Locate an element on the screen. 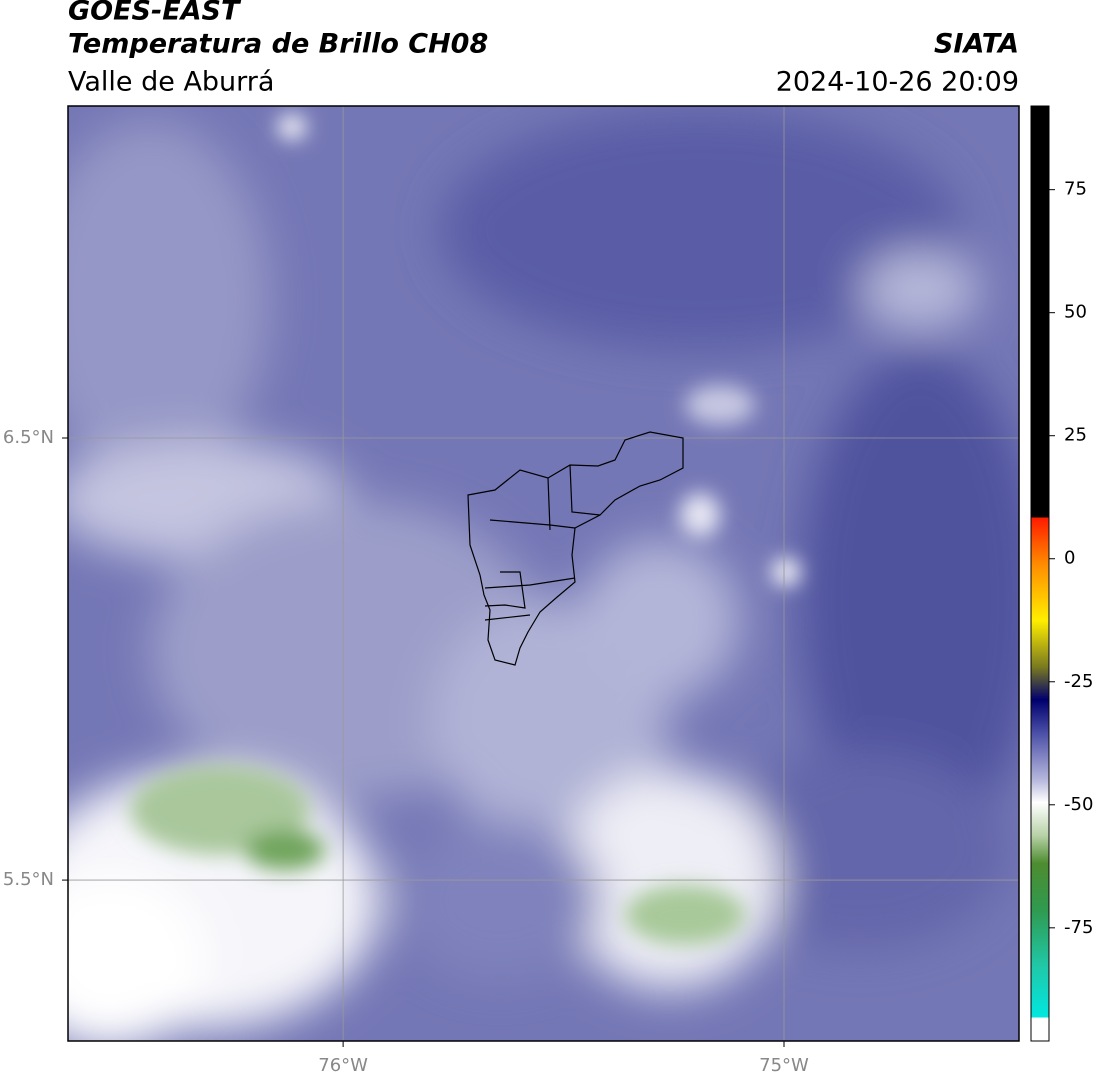 The height and width of the screenshot is (1078, 1094). colorbar-tick-label: 75 is located at coordinates (1075, 189).